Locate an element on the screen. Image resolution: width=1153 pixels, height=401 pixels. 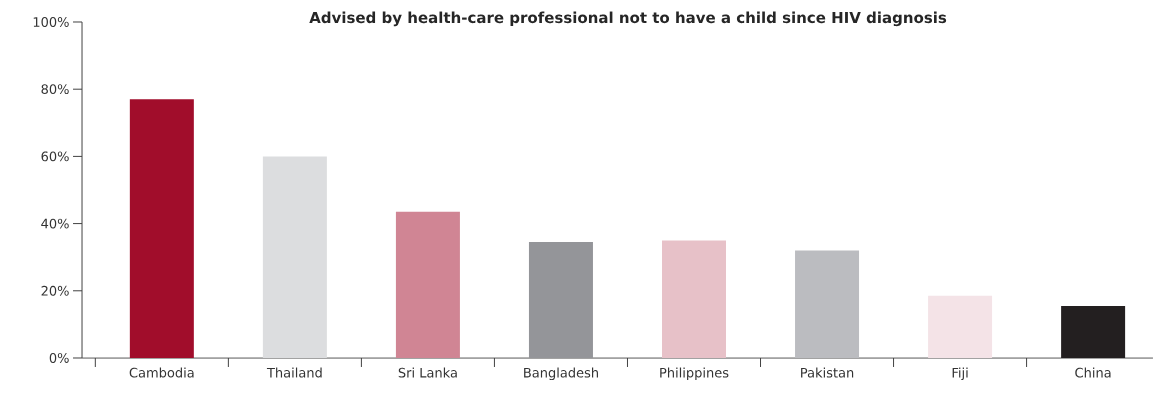
x-tick-label: China is located at coordinates (1093, 372).